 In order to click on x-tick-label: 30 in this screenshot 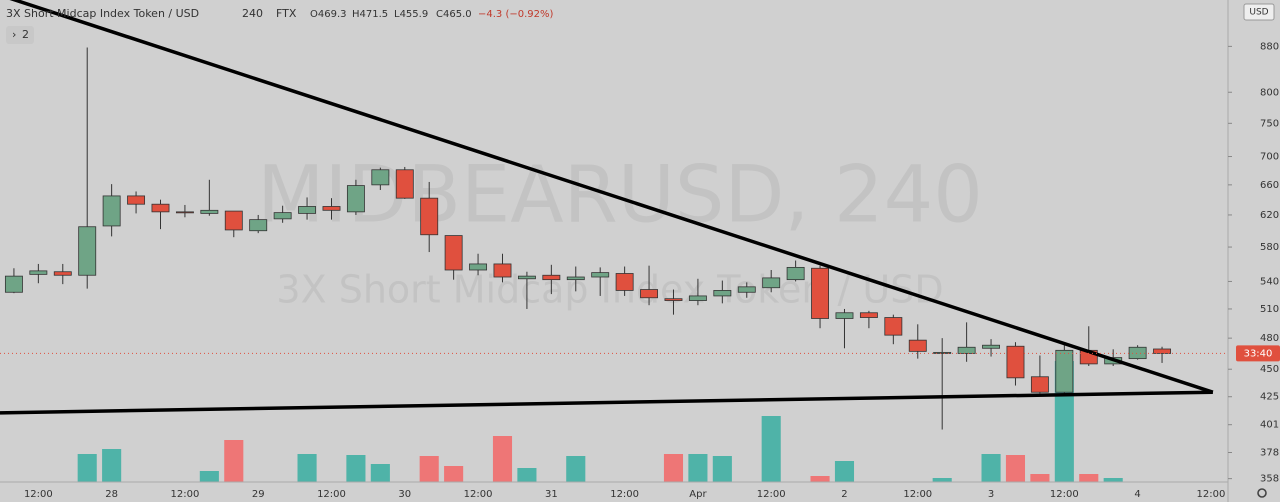, I will do `click(404, 494)`.